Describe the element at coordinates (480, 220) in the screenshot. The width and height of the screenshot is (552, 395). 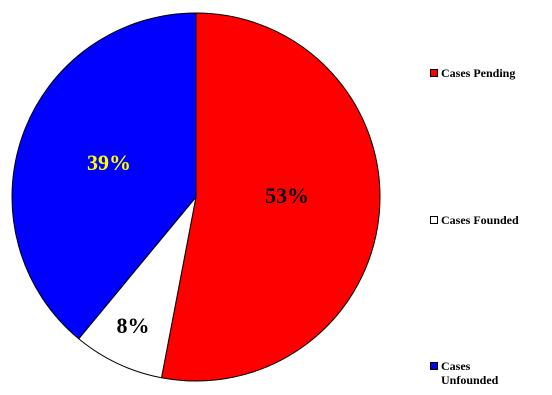
I see `legend-label: Cases Founded` at that location.